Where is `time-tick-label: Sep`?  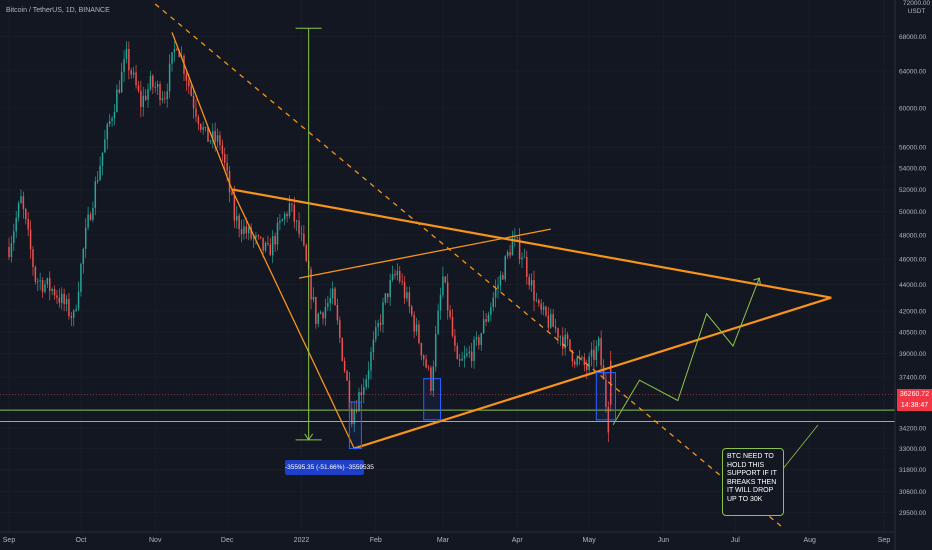
time-tick-label: Sep is located at coordinates (884, 540).